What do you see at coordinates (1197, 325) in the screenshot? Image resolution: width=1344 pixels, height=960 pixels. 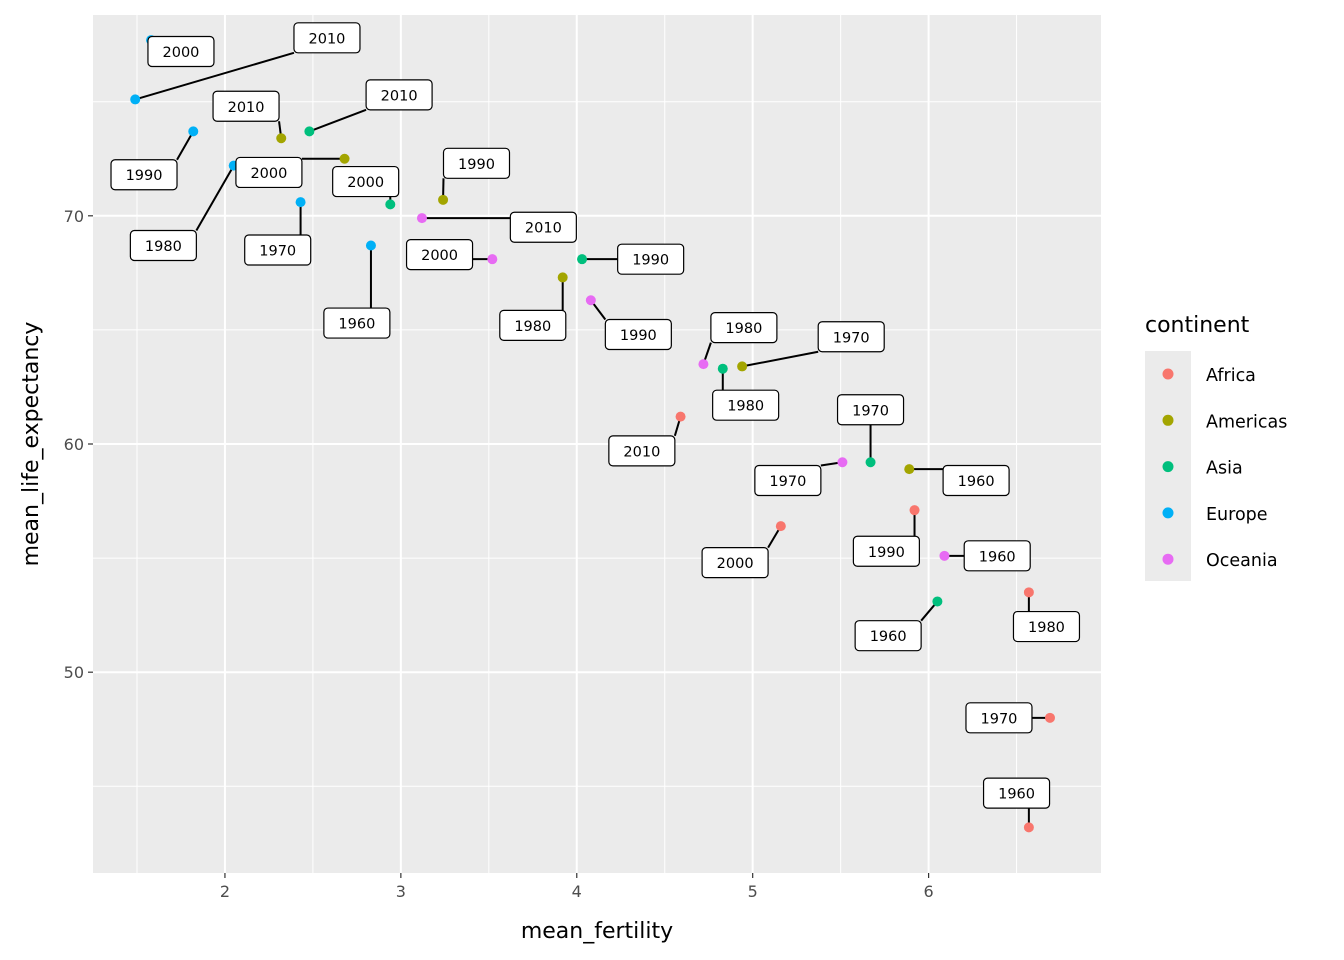 I see `legend-title: continent` at bounding box center [1197, 325].